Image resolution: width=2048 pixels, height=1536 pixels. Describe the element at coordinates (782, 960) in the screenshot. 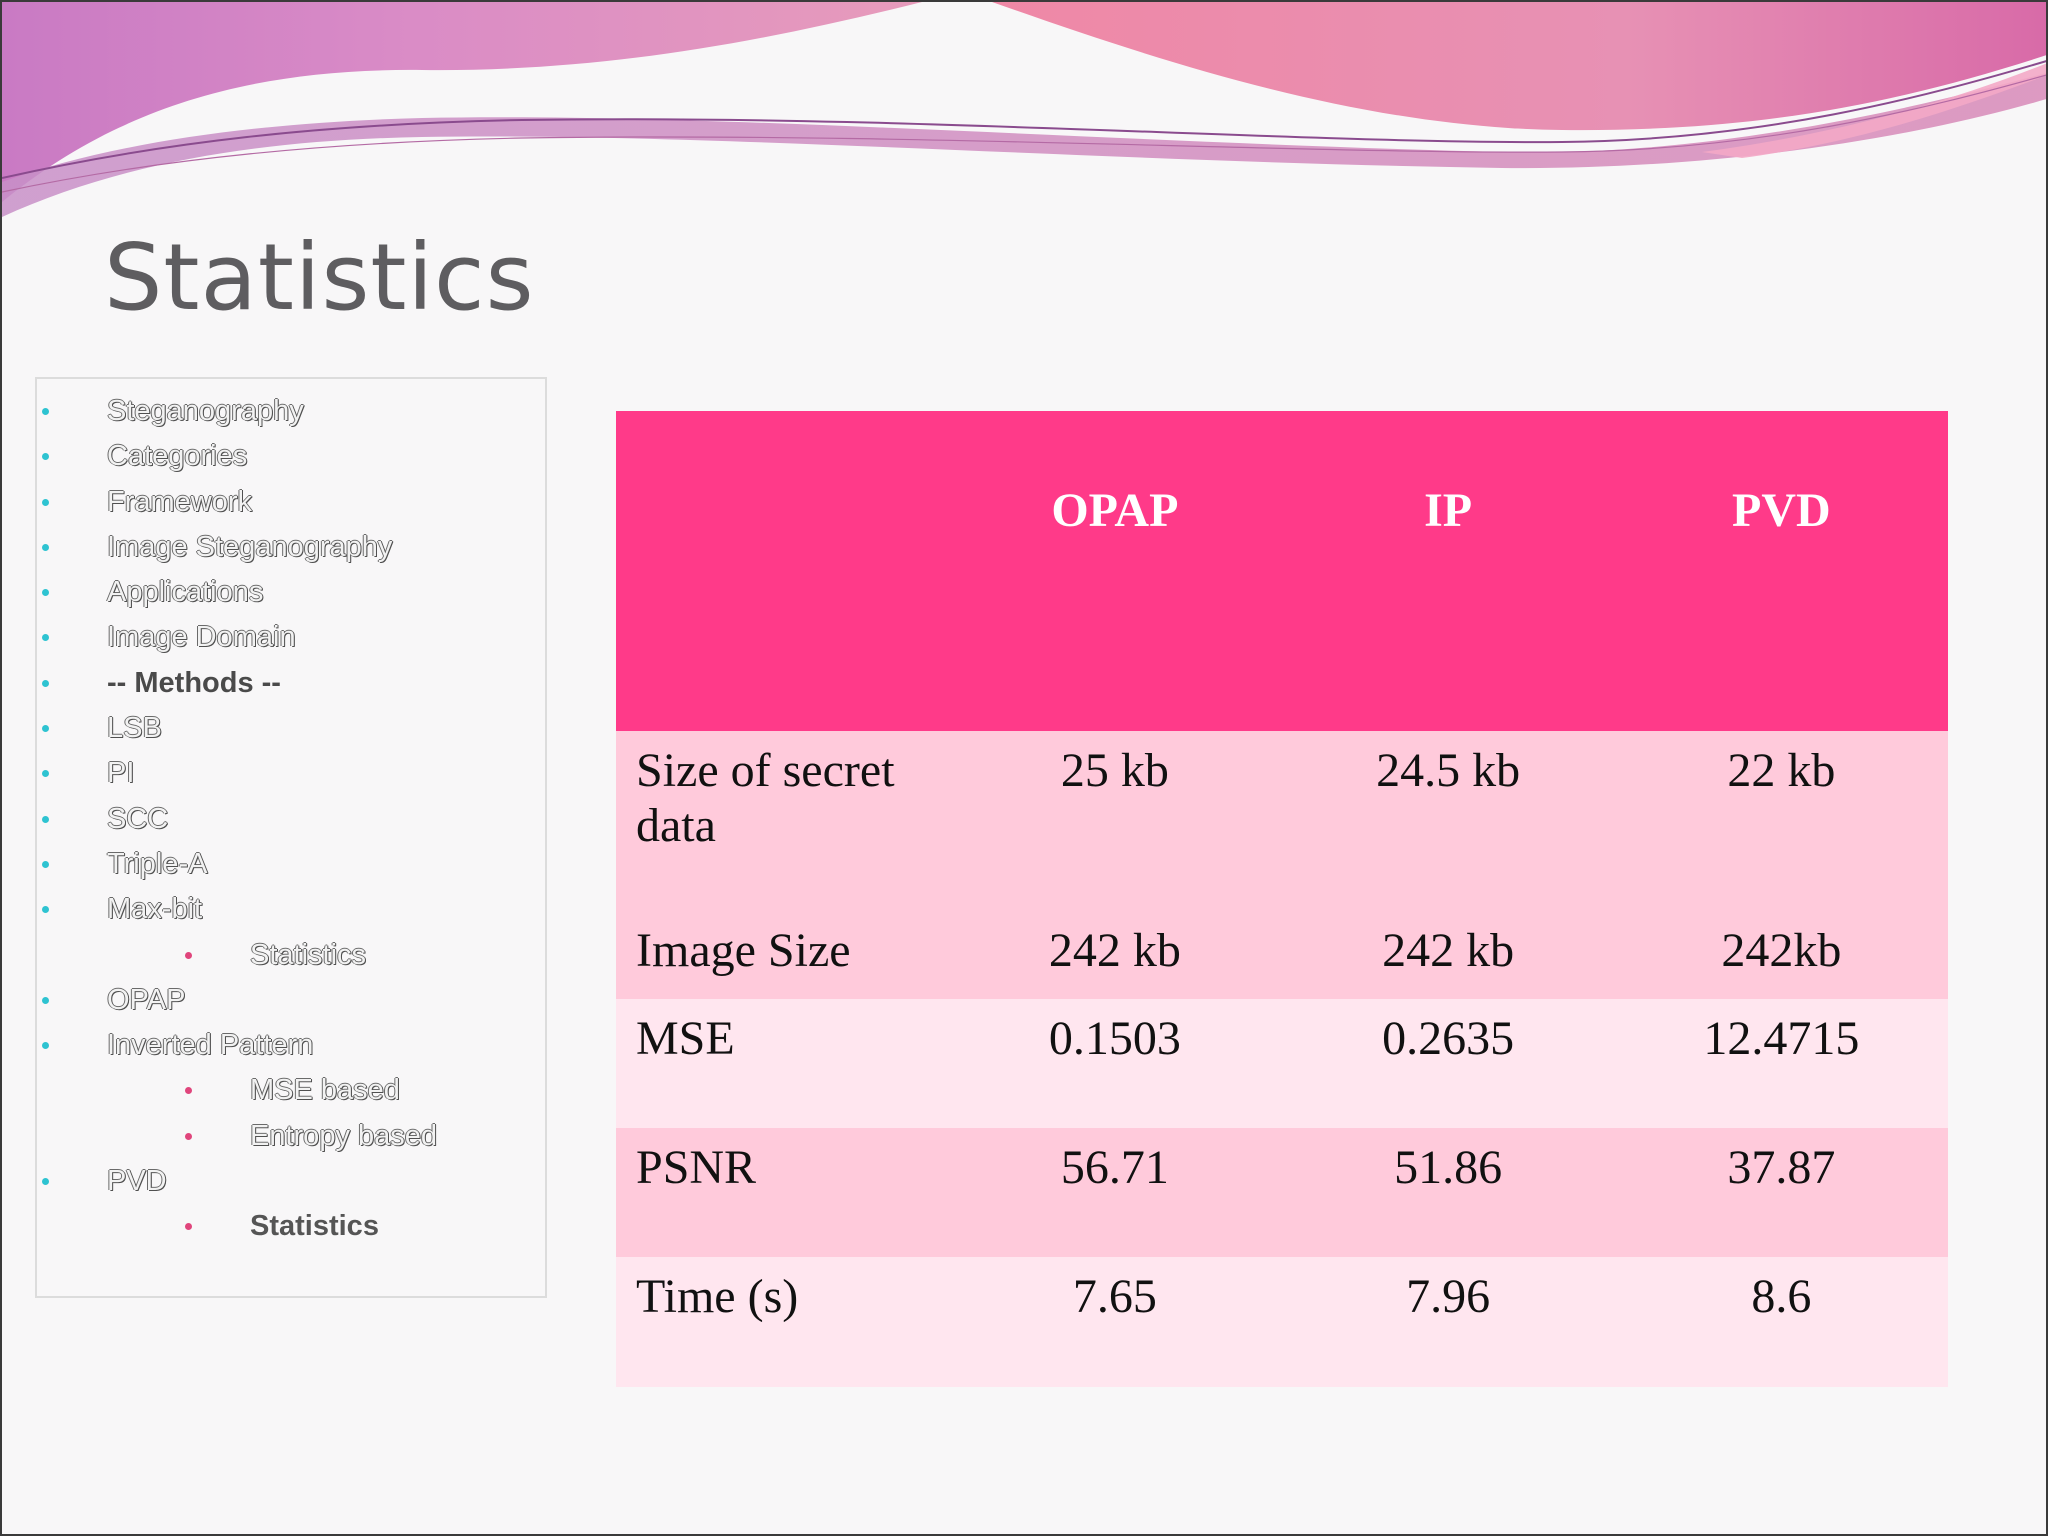

I see `row-label: Image Size` at that location.